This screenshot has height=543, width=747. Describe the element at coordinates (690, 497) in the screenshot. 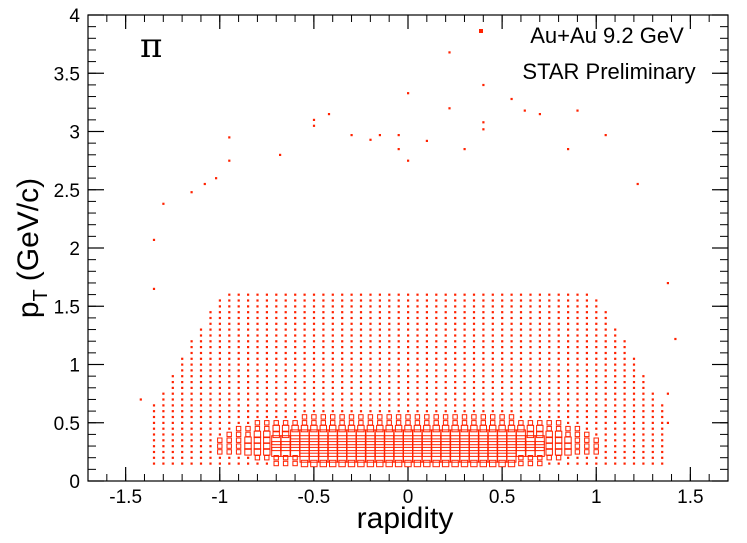

I see `x-tick-label: 1.5` at that location.